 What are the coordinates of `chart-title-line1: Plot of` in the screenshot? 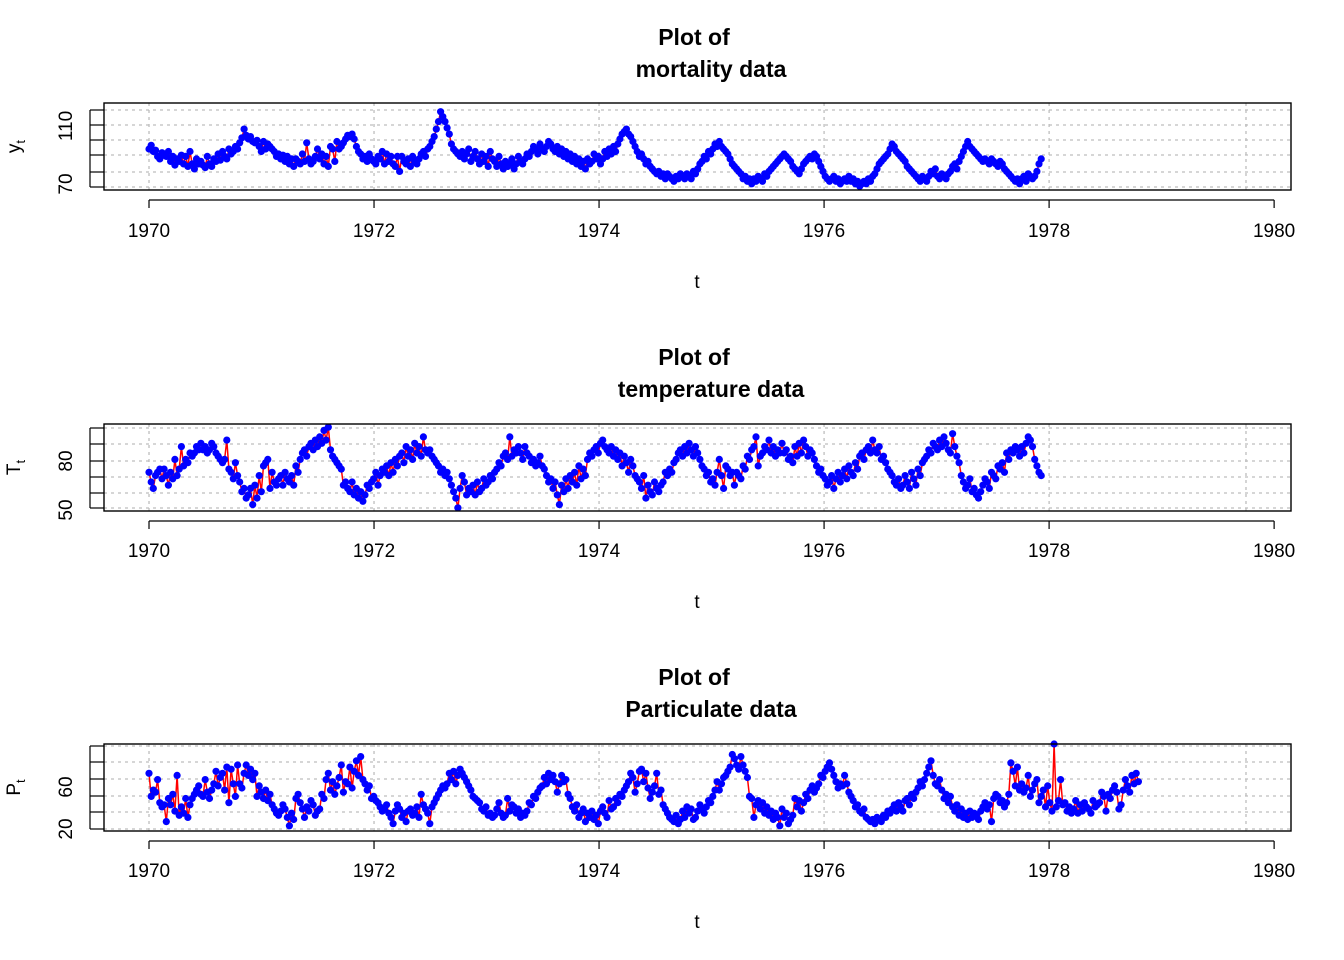 It's located at (694, 37).